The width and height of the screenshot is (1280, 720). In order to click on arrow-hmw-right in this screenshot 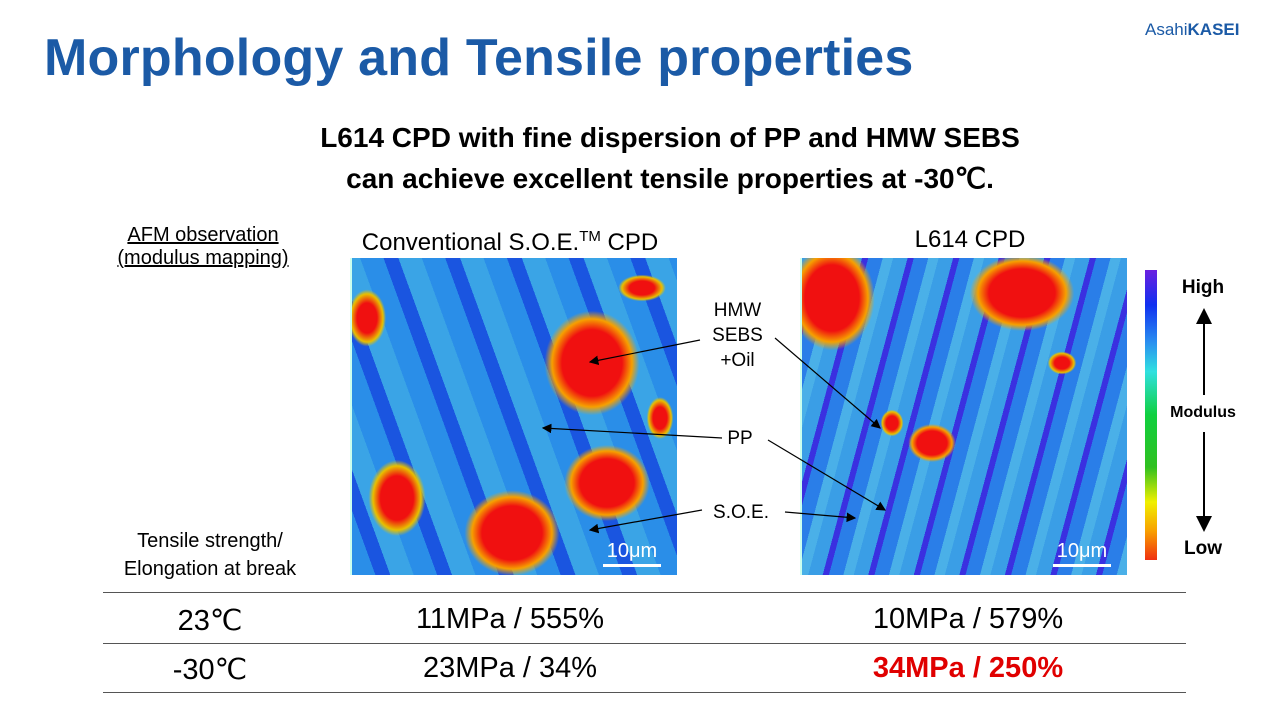, I will do `click(827, 383)`.